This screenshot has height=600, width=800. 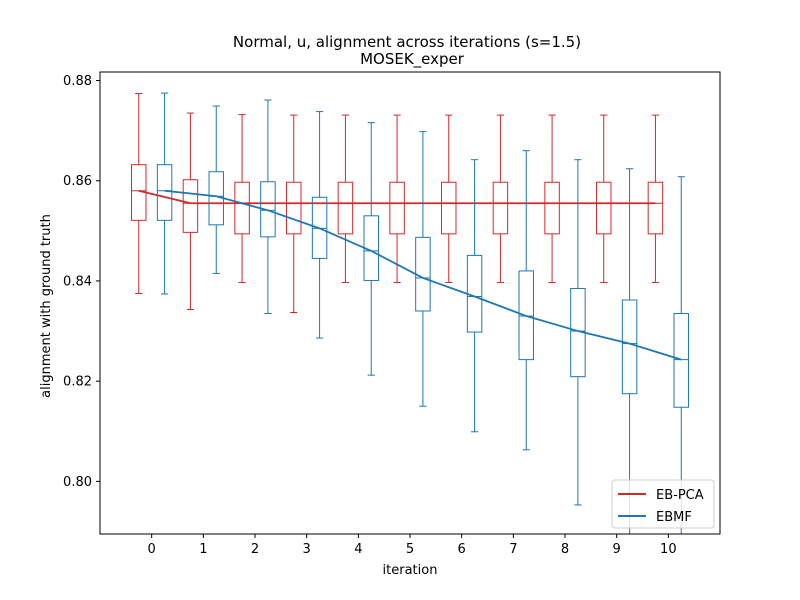 I want to click on y-tick-label: 0.82, so click(x=77, y=382).